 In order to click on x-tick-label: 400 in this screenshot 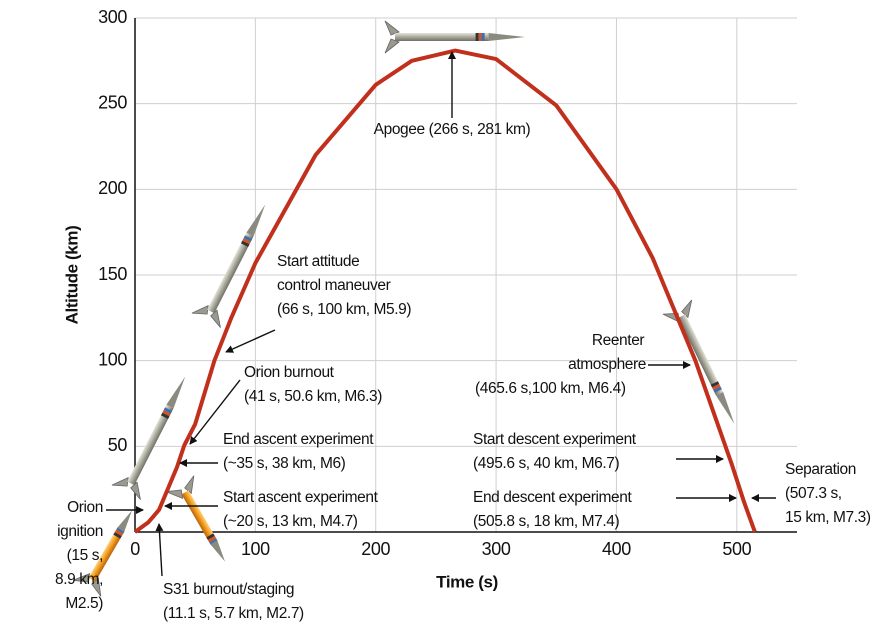, I will do `click(616, 549)`.